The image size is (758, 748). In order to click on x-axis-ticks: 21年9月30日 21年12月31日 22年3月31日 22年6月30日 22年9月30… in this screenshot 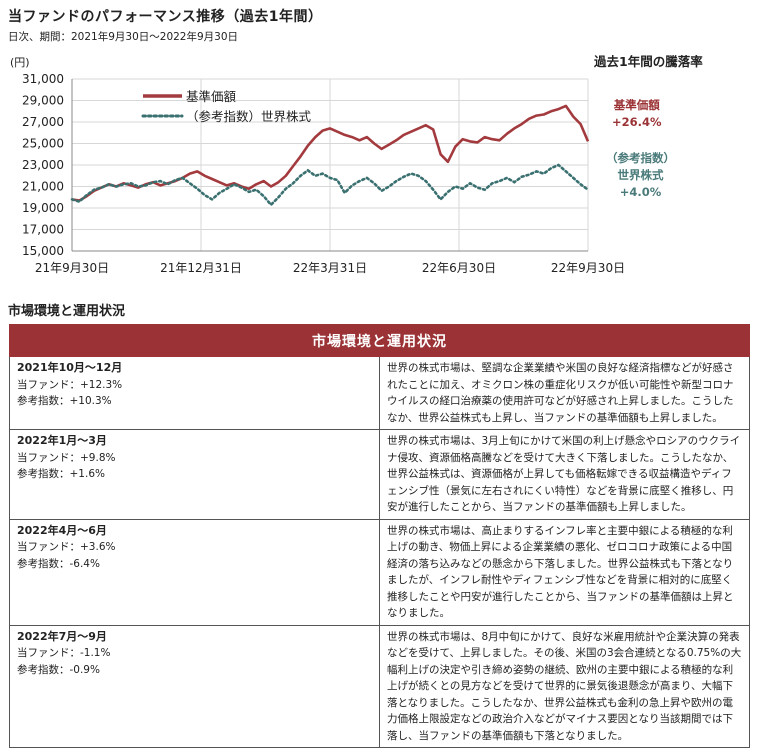, I will do `click(330, 268)`.